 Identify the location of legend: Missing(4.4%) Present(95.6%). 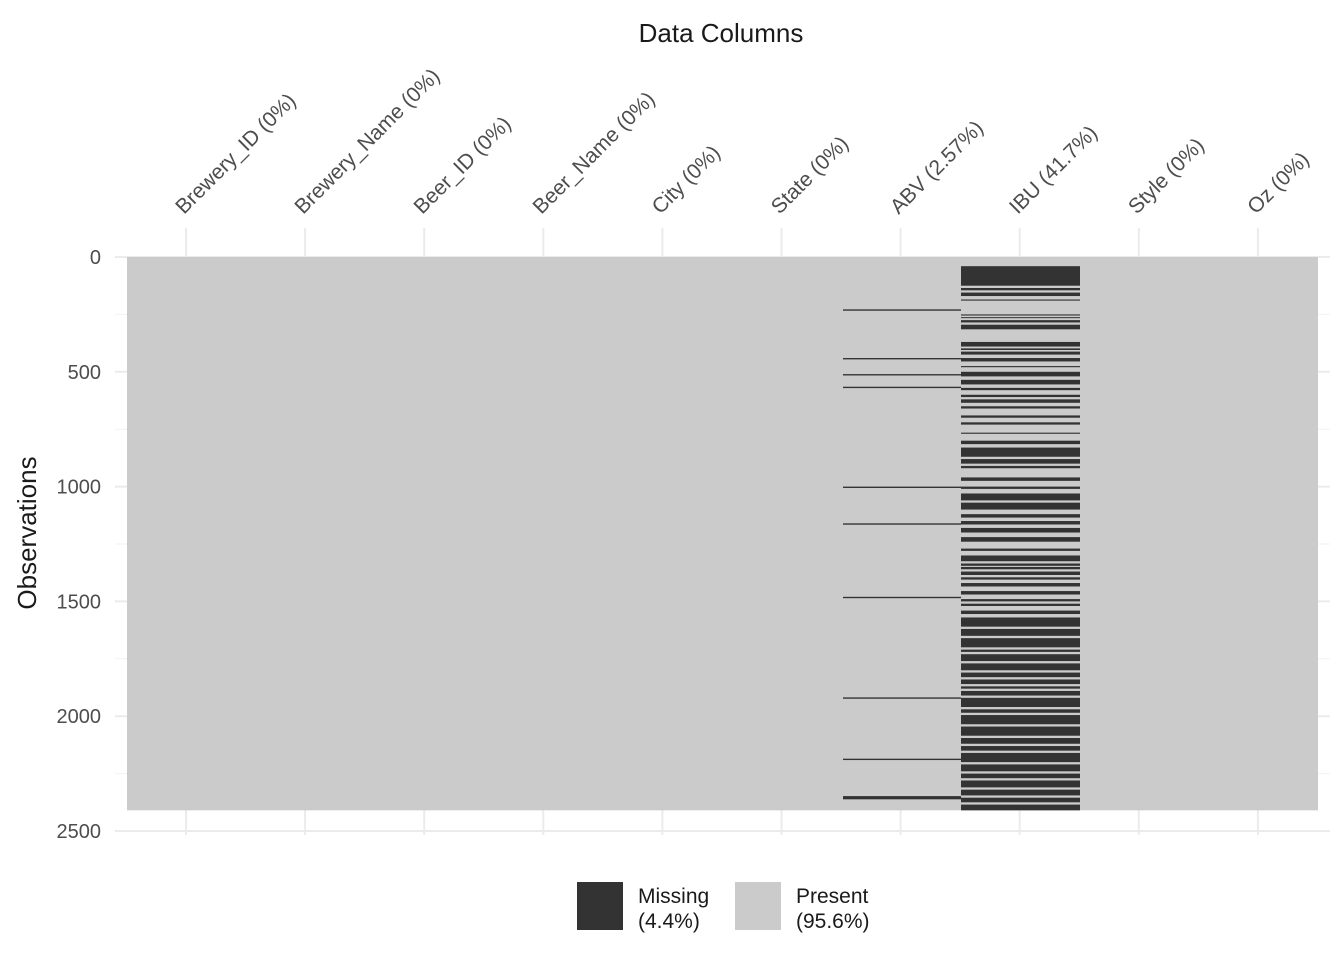
(723, 907).